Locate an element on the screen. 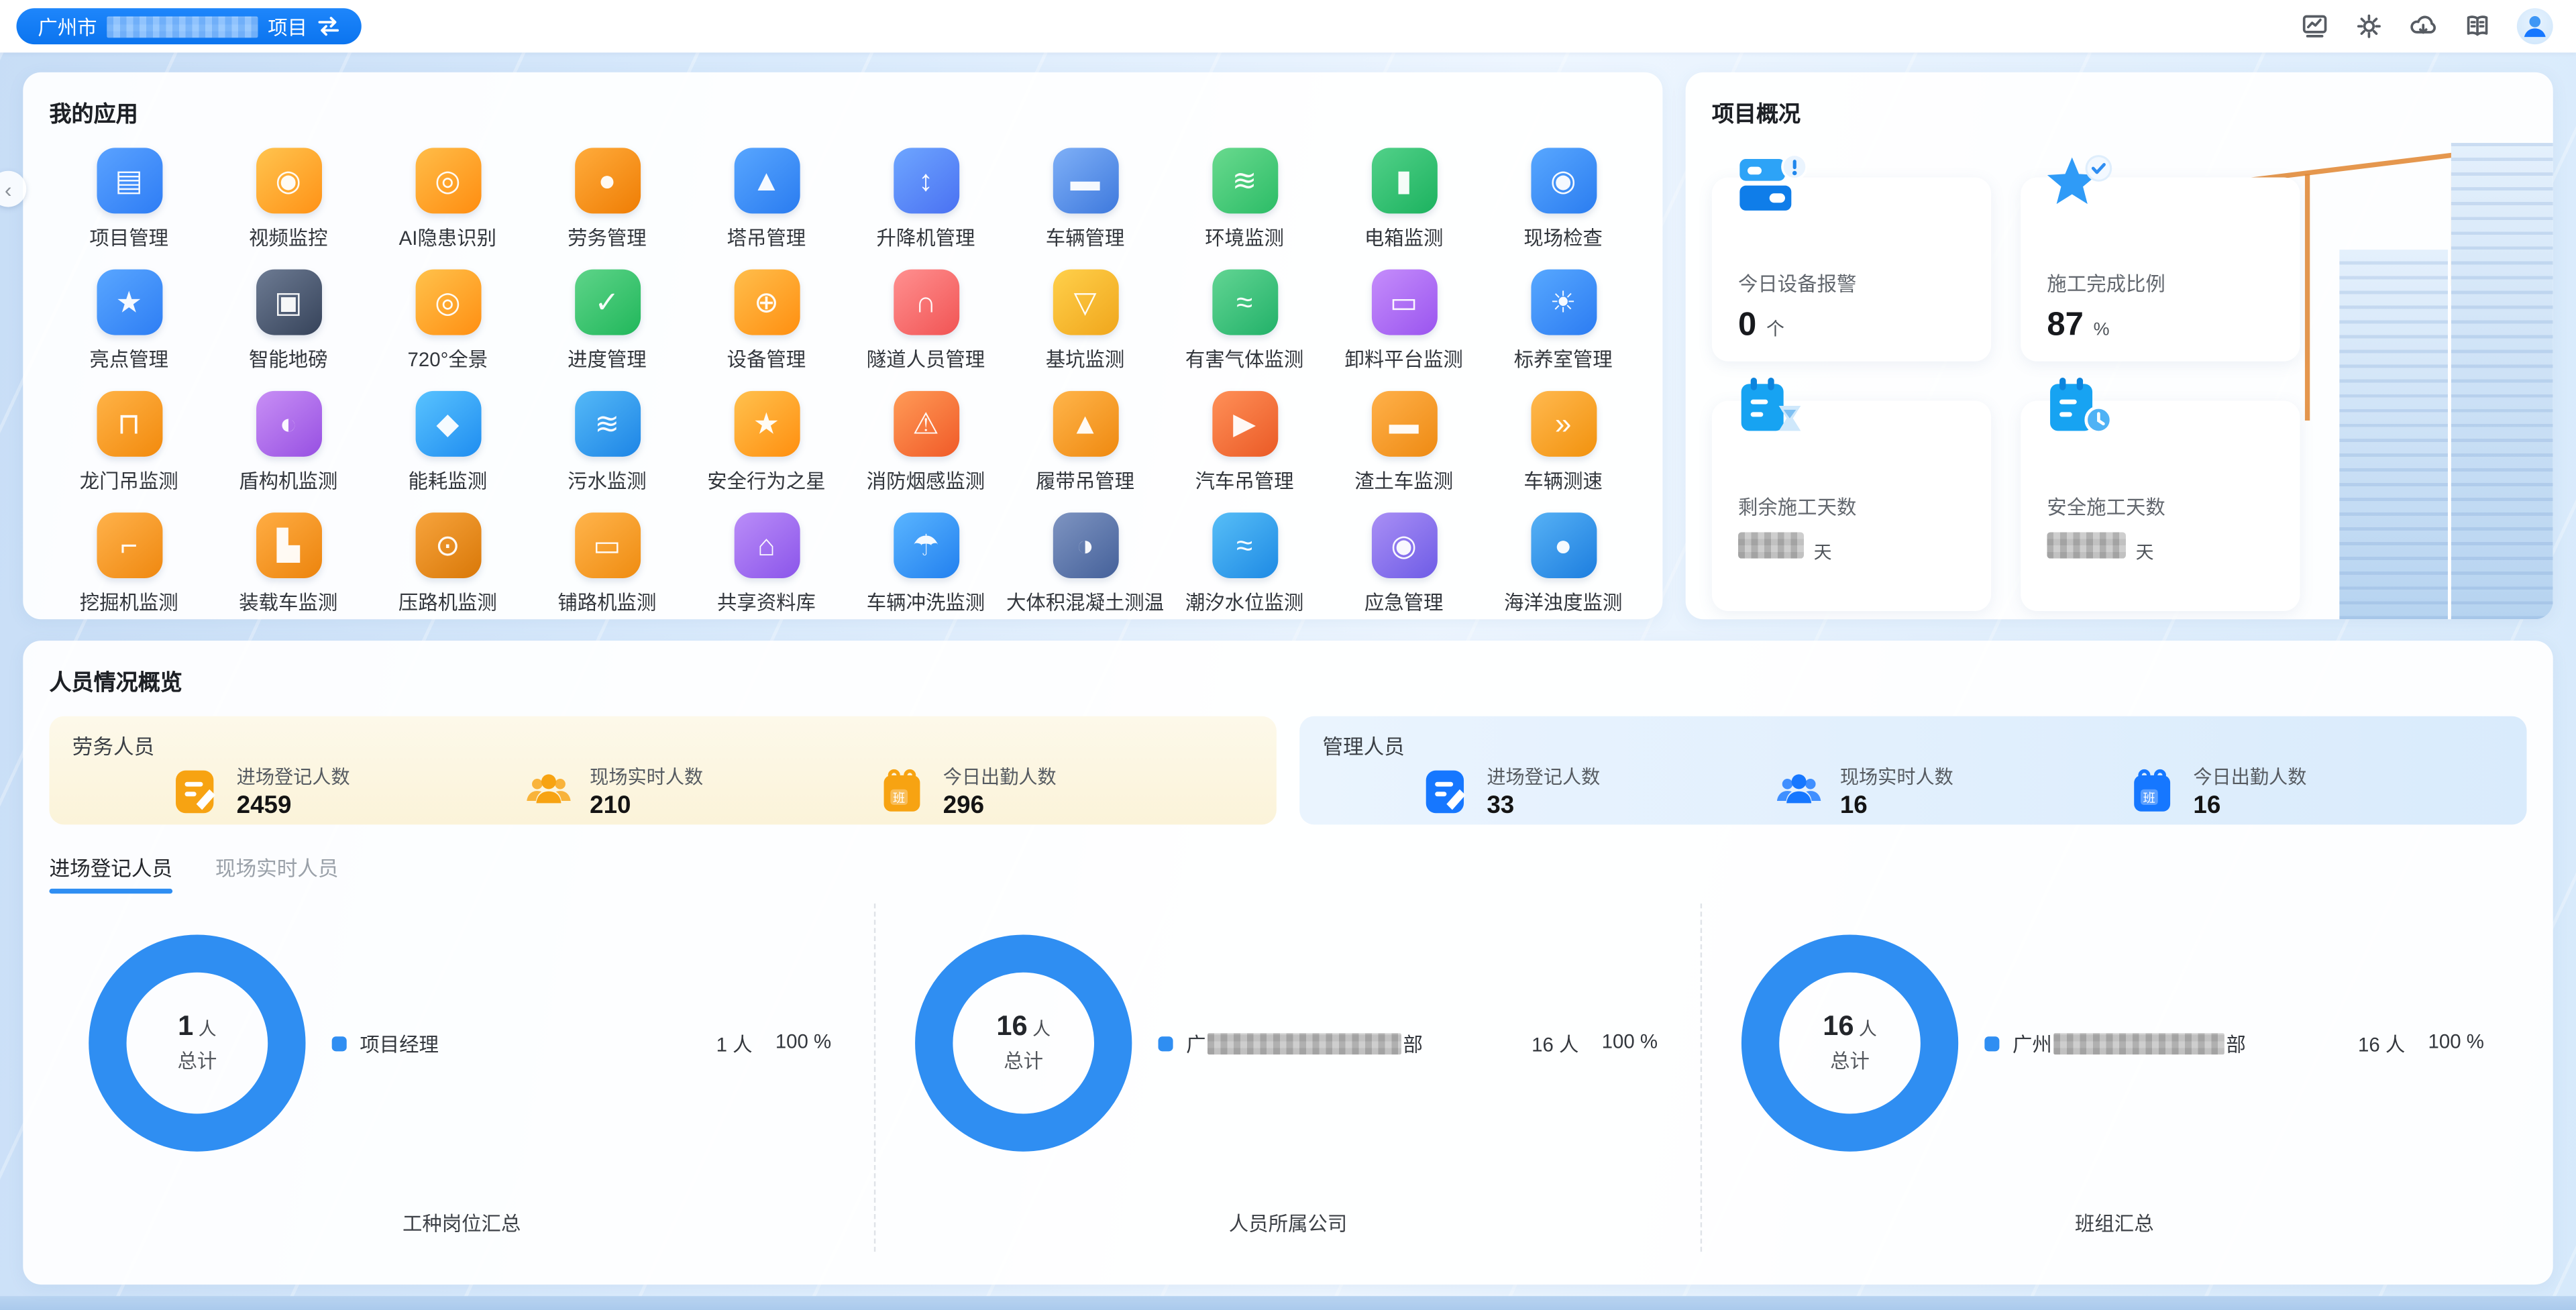 This screenshot has width=2576, height=1310. app-shortcut: ⌂ 共享资料库 is located at coordinates (767, 565).